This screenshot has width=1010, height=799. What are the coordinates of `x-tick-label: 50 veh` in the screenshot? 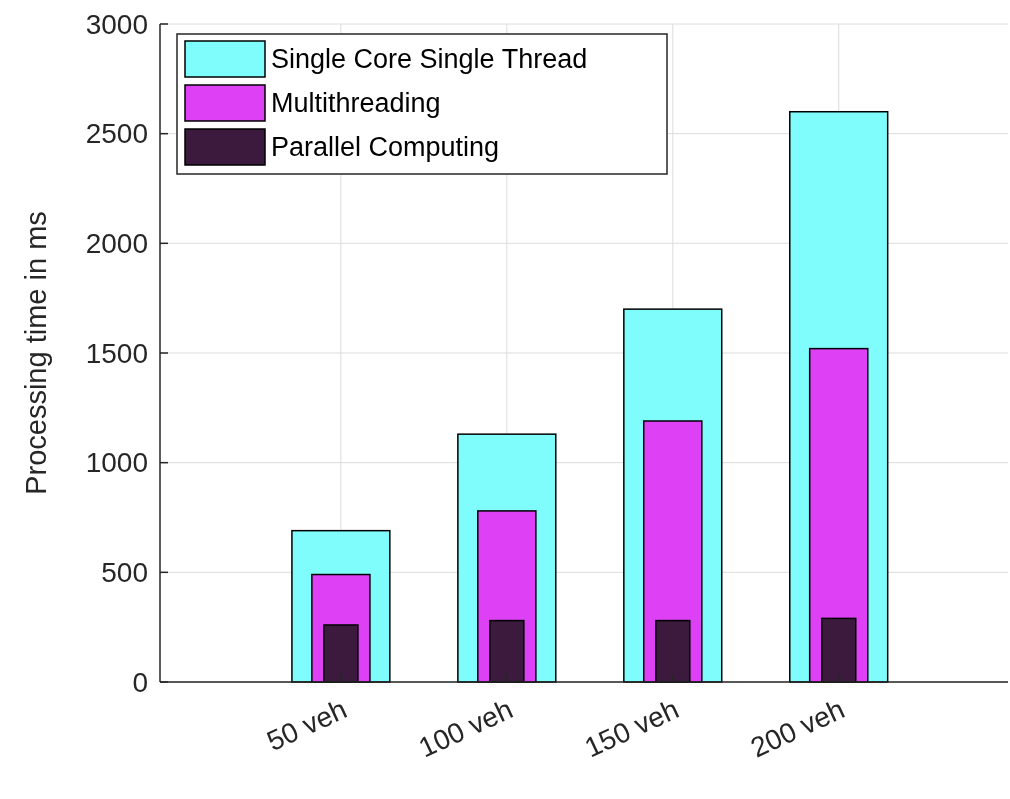 It's located at (307, 725).